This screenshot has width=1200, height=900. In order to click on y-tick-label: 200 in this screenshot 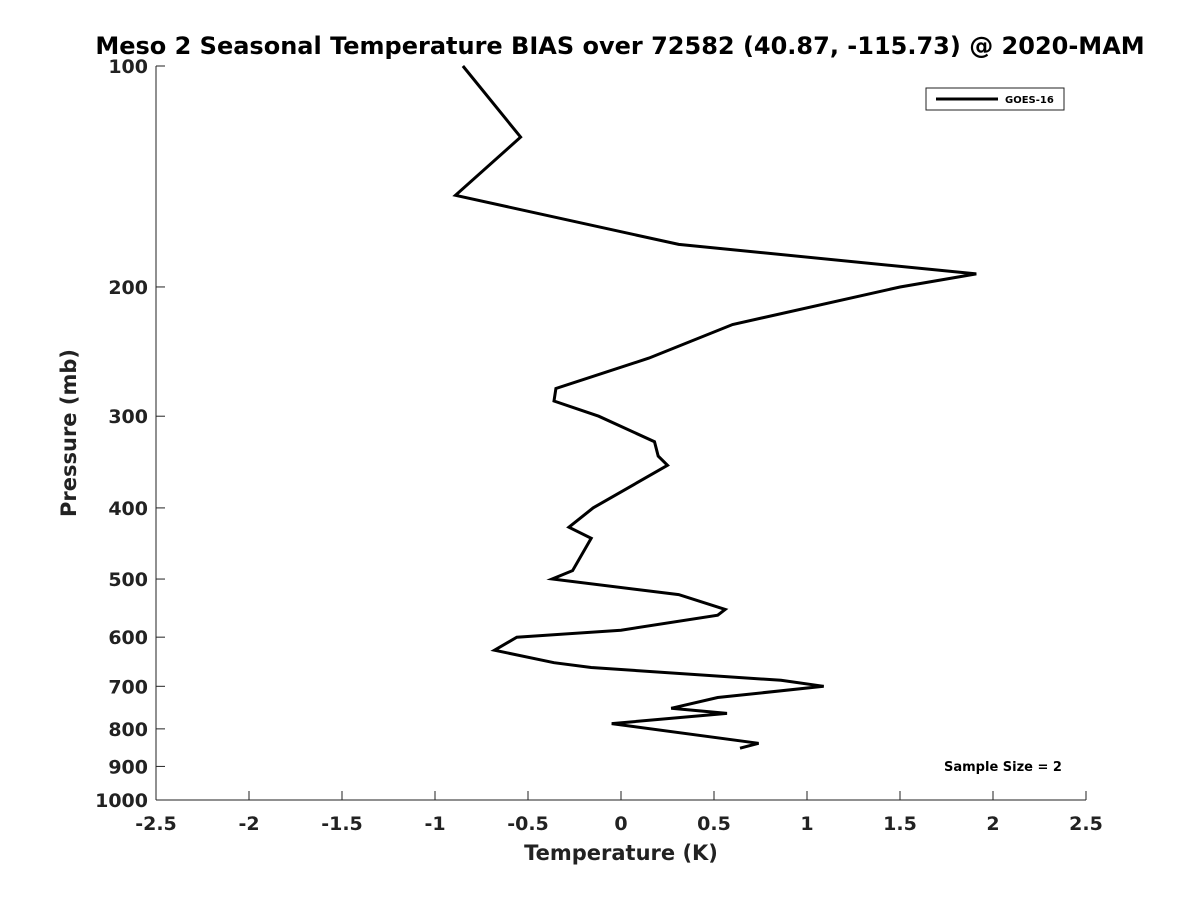, I will do `click(128, 288)`.